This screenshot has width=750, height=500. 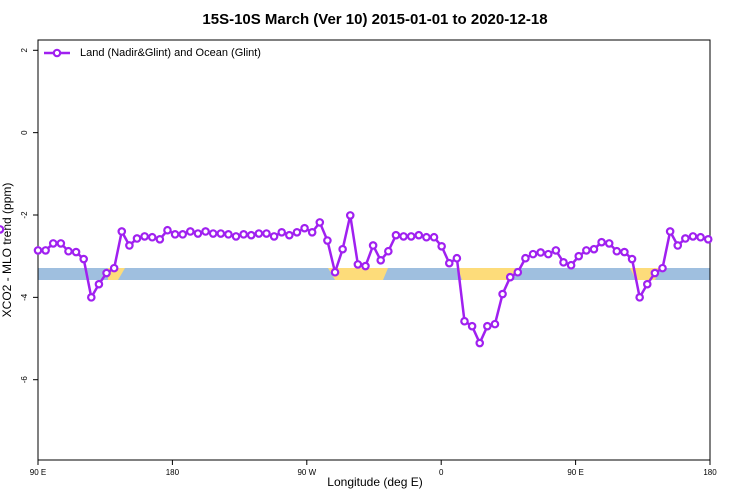 What do you see at coordinates (24, 297) in the screenshot?
I see `y-tick-label: -4` at bounding box center [24, 297].